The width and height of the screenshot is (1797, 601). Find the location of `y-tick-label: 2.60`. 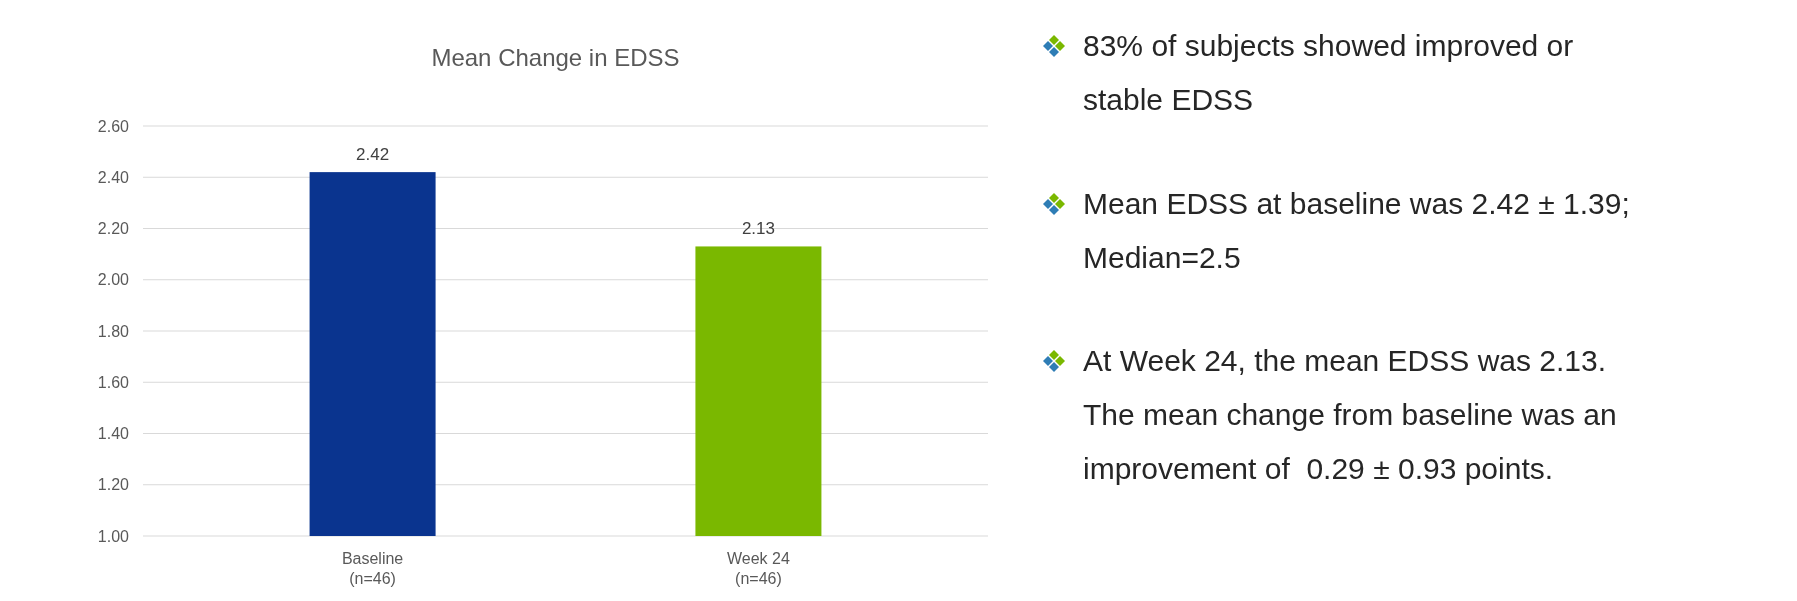

y-tick-label: 2.60 is located at coordinates (113, 126).